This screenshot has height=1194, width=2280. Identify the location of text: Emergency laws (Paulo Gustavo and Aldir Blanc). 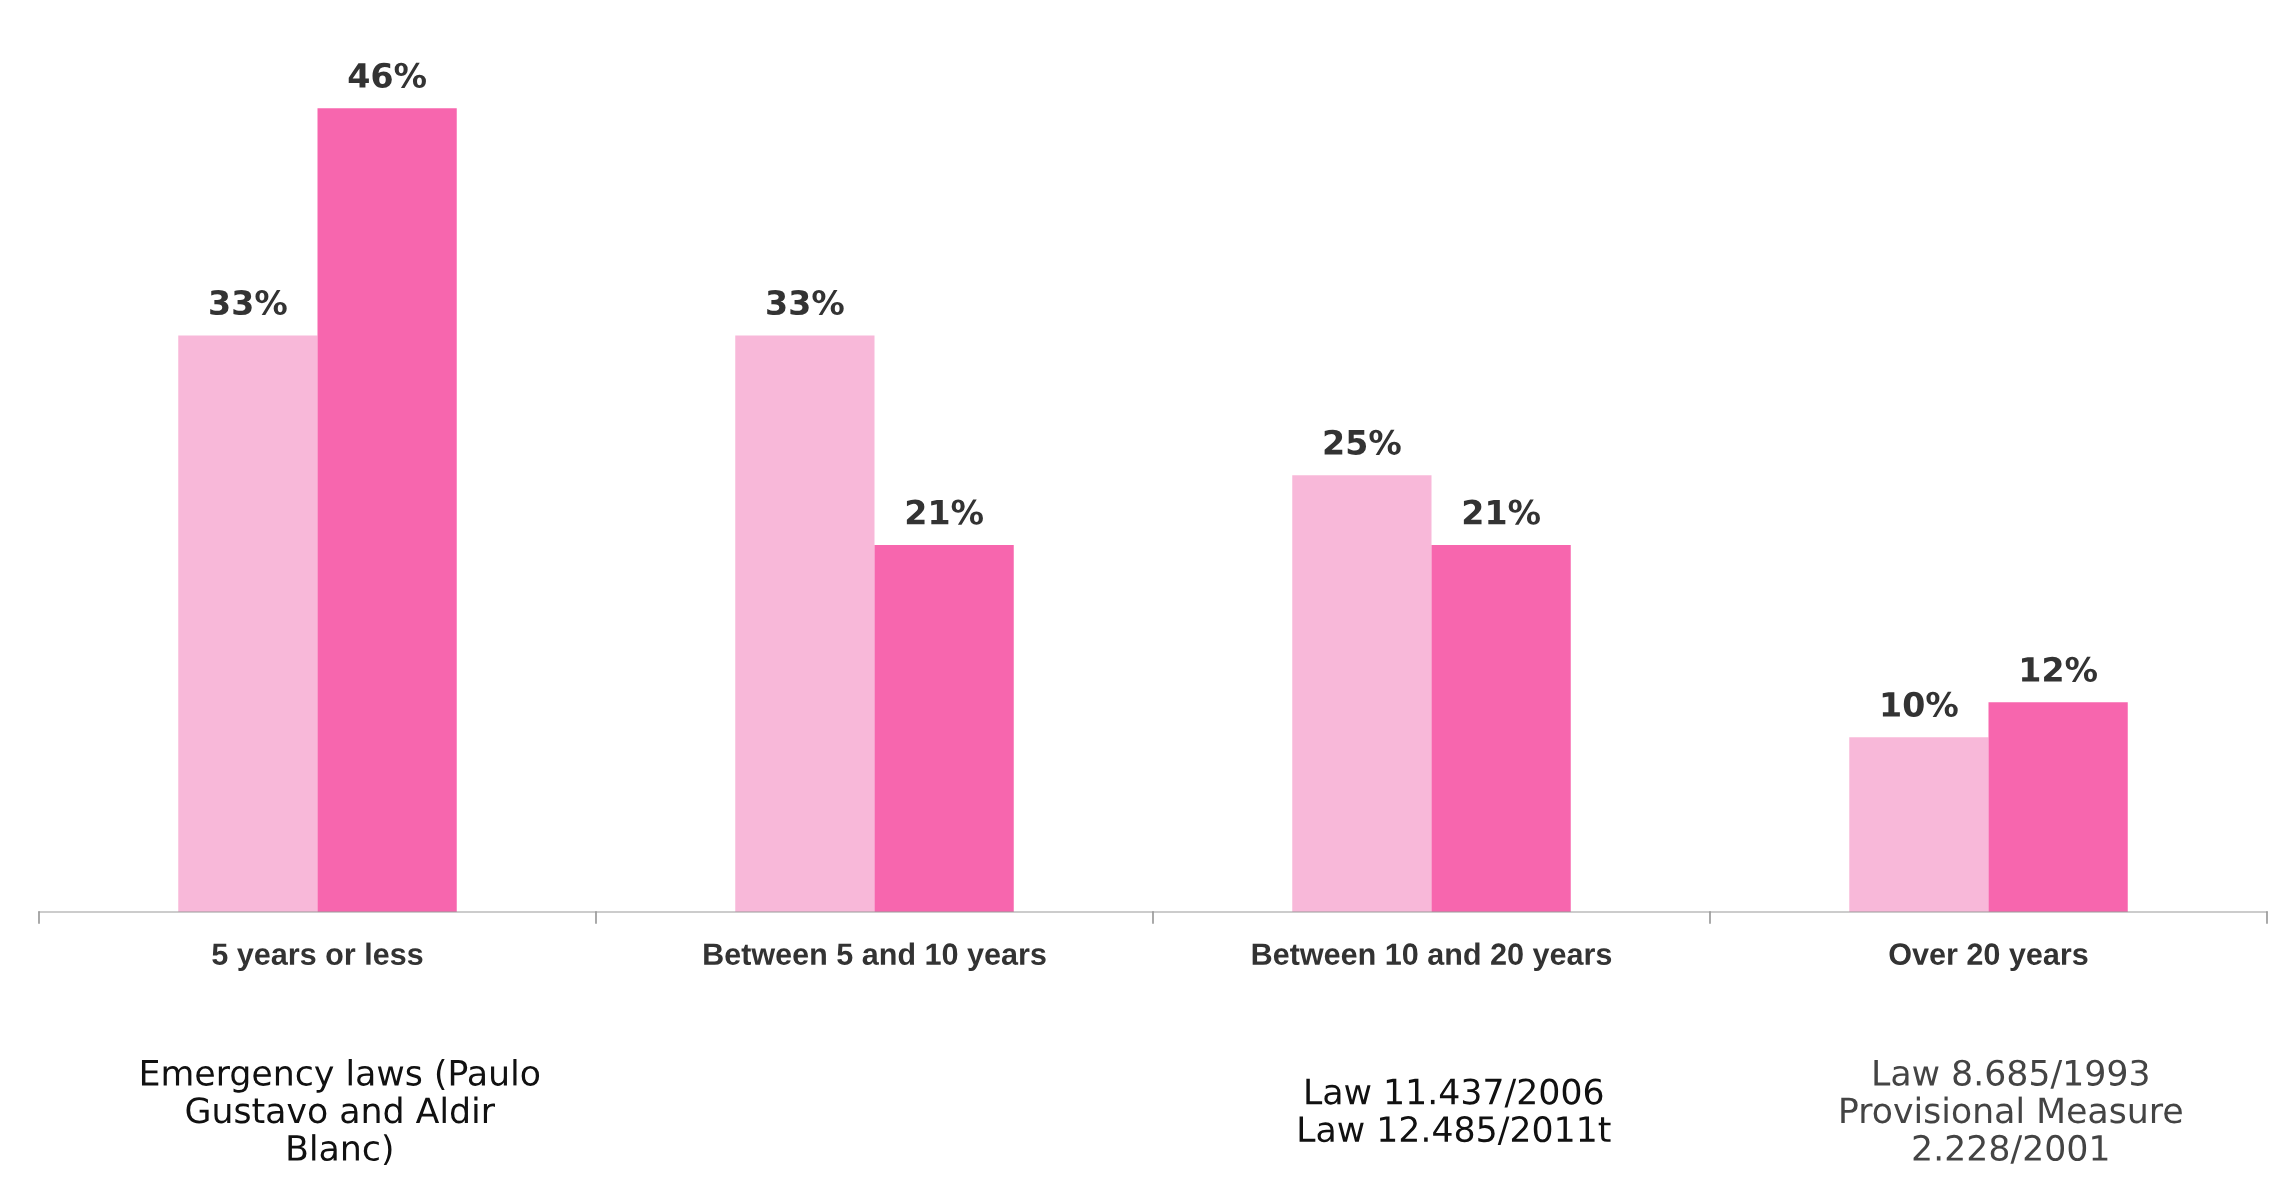
(340, 1112).